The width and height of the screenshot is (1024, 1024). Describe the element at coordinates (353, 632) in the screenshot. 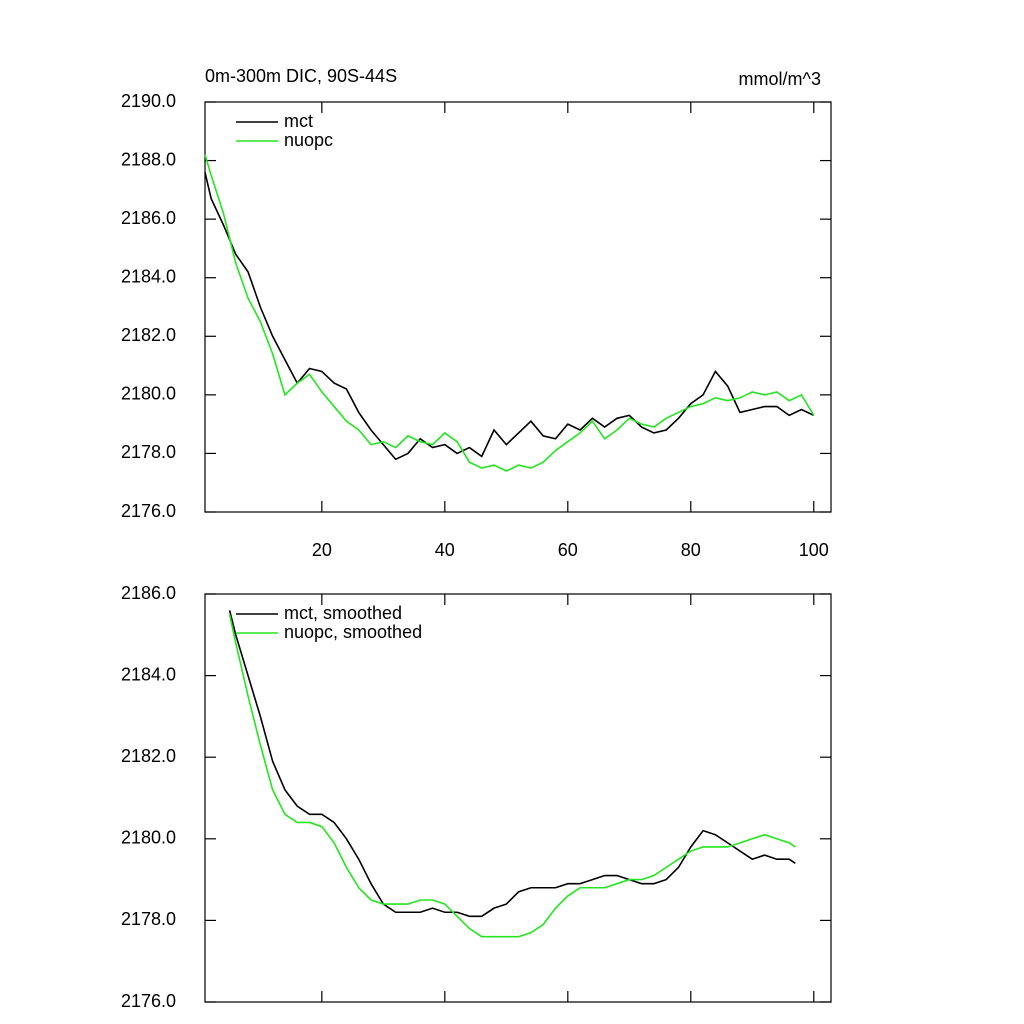

I see `legend-label: nuopc, smoothed` at that location.